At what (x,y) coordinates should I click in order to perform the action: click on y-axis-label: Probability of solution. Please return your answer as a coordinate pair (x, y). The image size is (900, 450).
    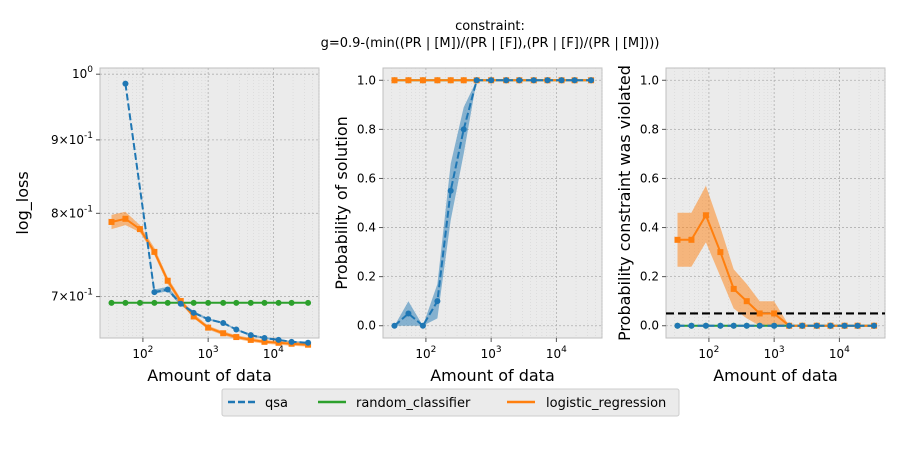
    Looking at the image, I should click on (341, 203).